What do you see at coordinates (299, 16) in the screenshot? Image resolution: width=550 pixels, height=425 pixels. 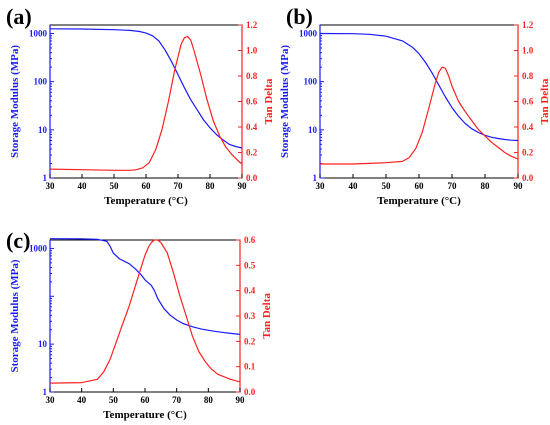 I see `panel-label: (b)` at bounding box center [299, 16].